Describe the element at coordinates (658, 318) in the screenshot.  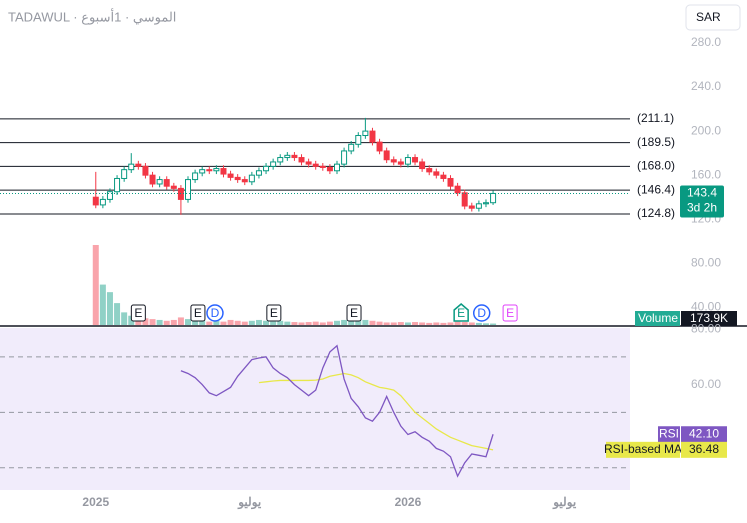
I see `volume-name: Volume` at that location.